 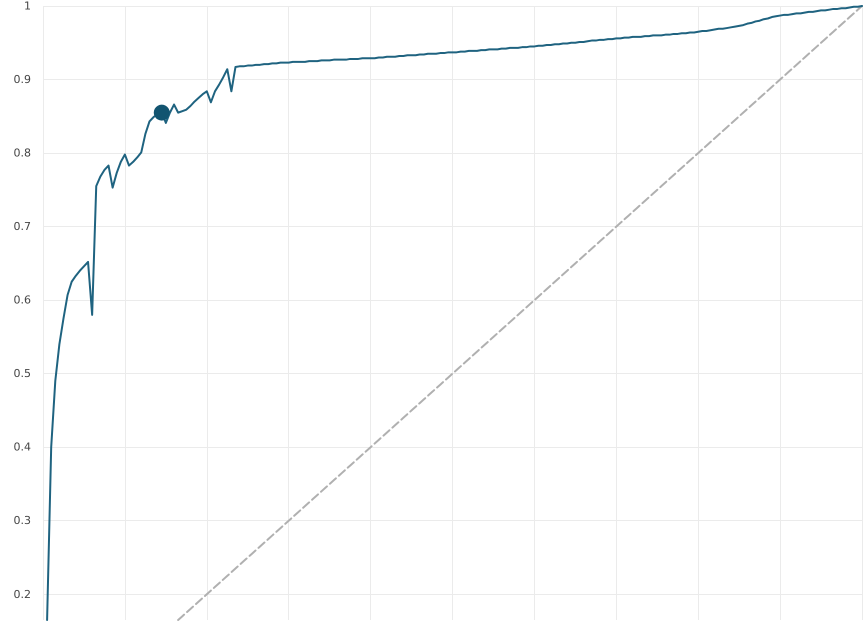 What do you see at coordinates (22, 227) in the screenshot?
I see `y-tick-label: 0.7` at bounding box center [22, 227].